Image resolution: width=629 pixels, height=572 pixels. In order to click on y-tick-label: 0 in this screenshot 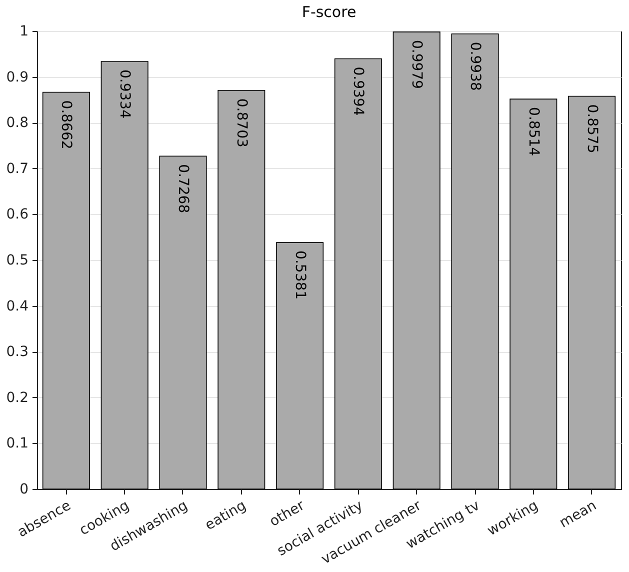, I will do `click(24, 490)`.